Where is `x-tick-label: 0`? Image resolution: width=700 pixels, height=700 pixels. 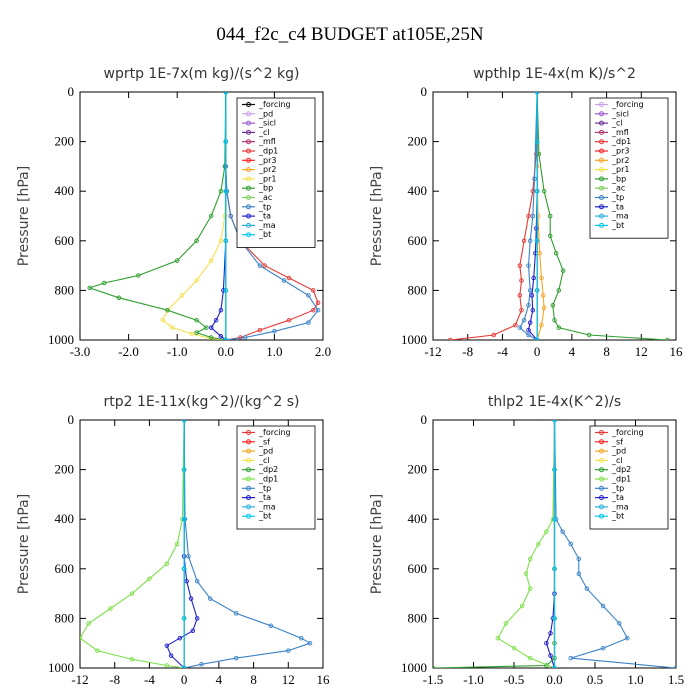 x-tick-label: 0 is located at coordinates (184, 679).